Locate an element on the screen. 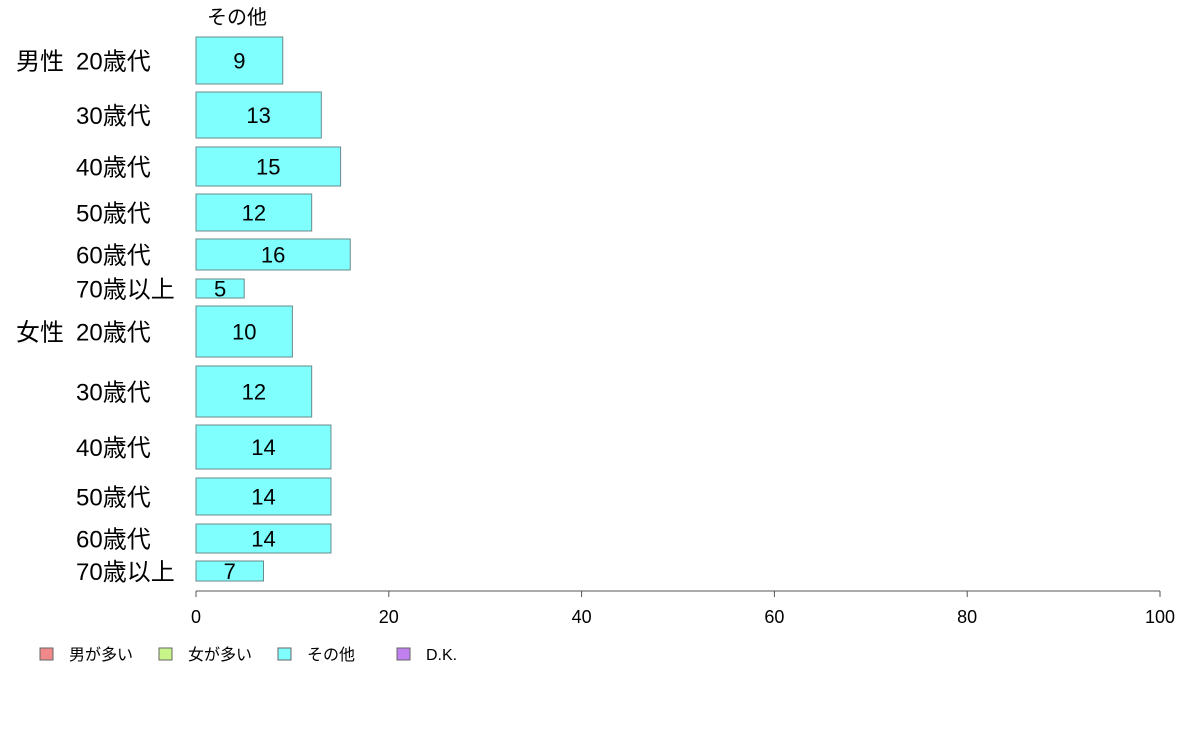 The width and height of the screenshot is (1188, 741). group-label: 男性 is located at coordinates (40, 62).